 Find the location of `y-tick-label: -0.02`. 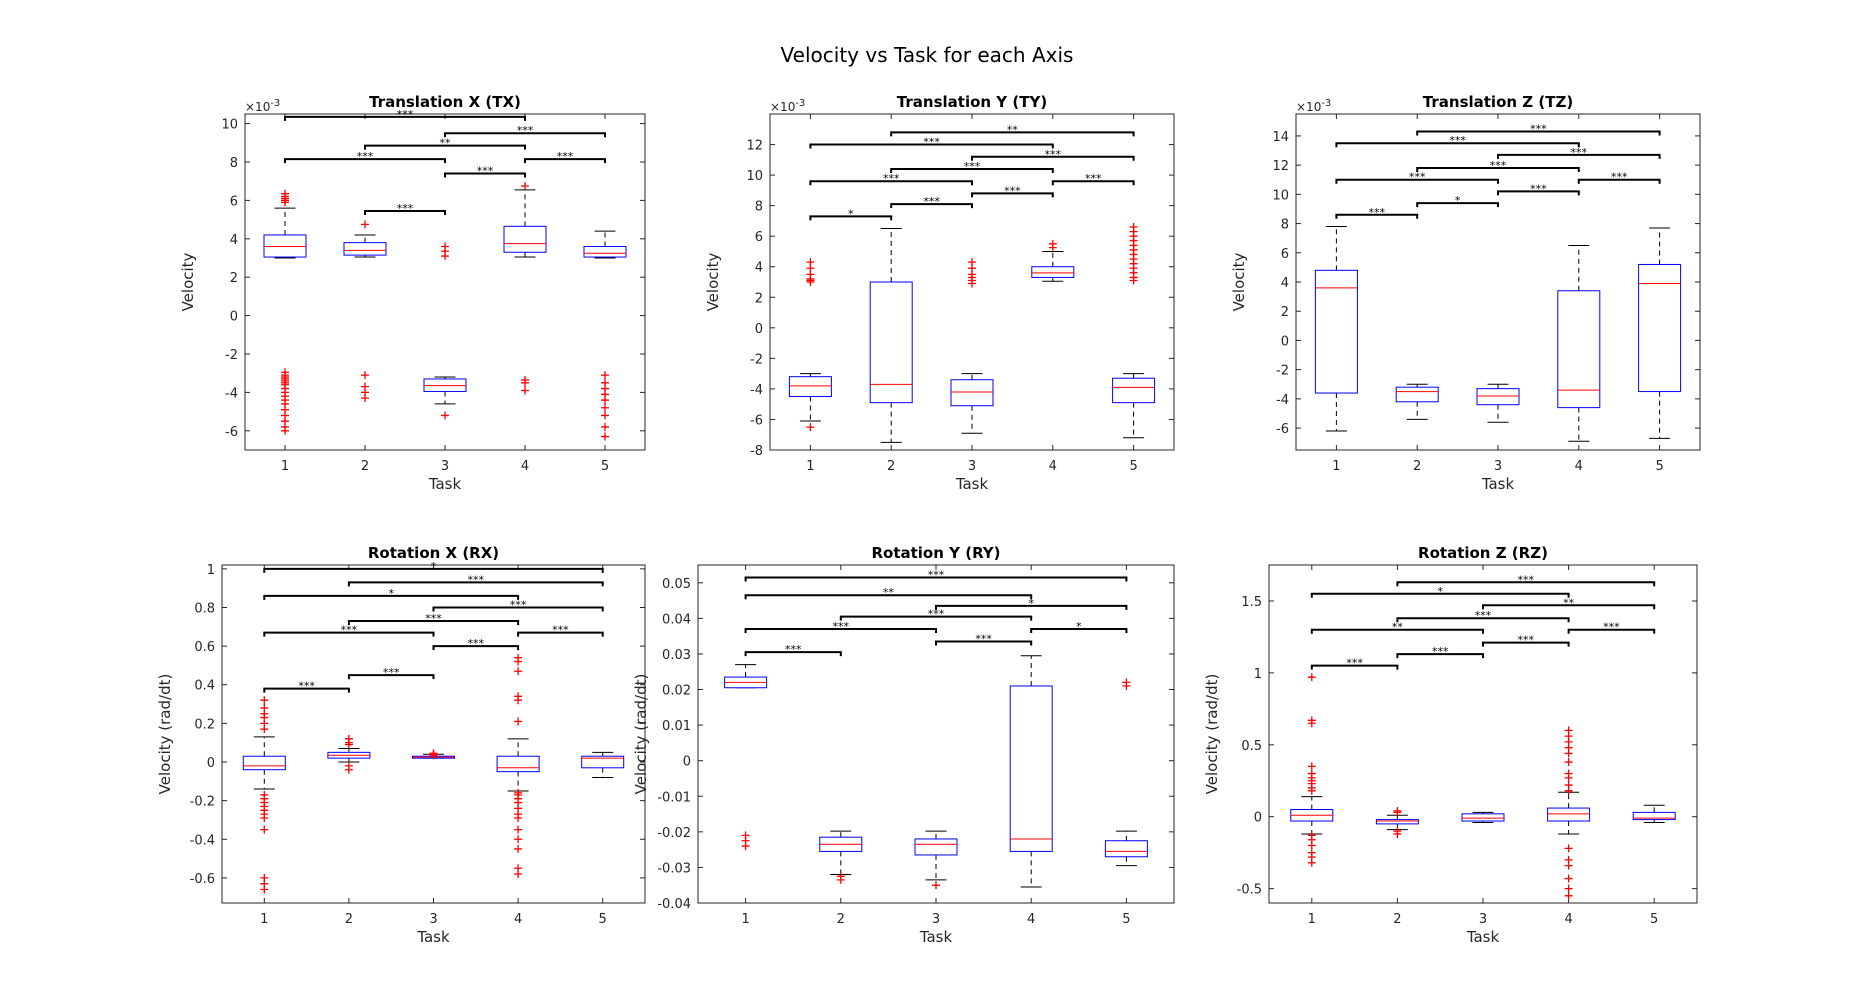

y-tick-label: -0.02 is located at coordinates (674, 833).